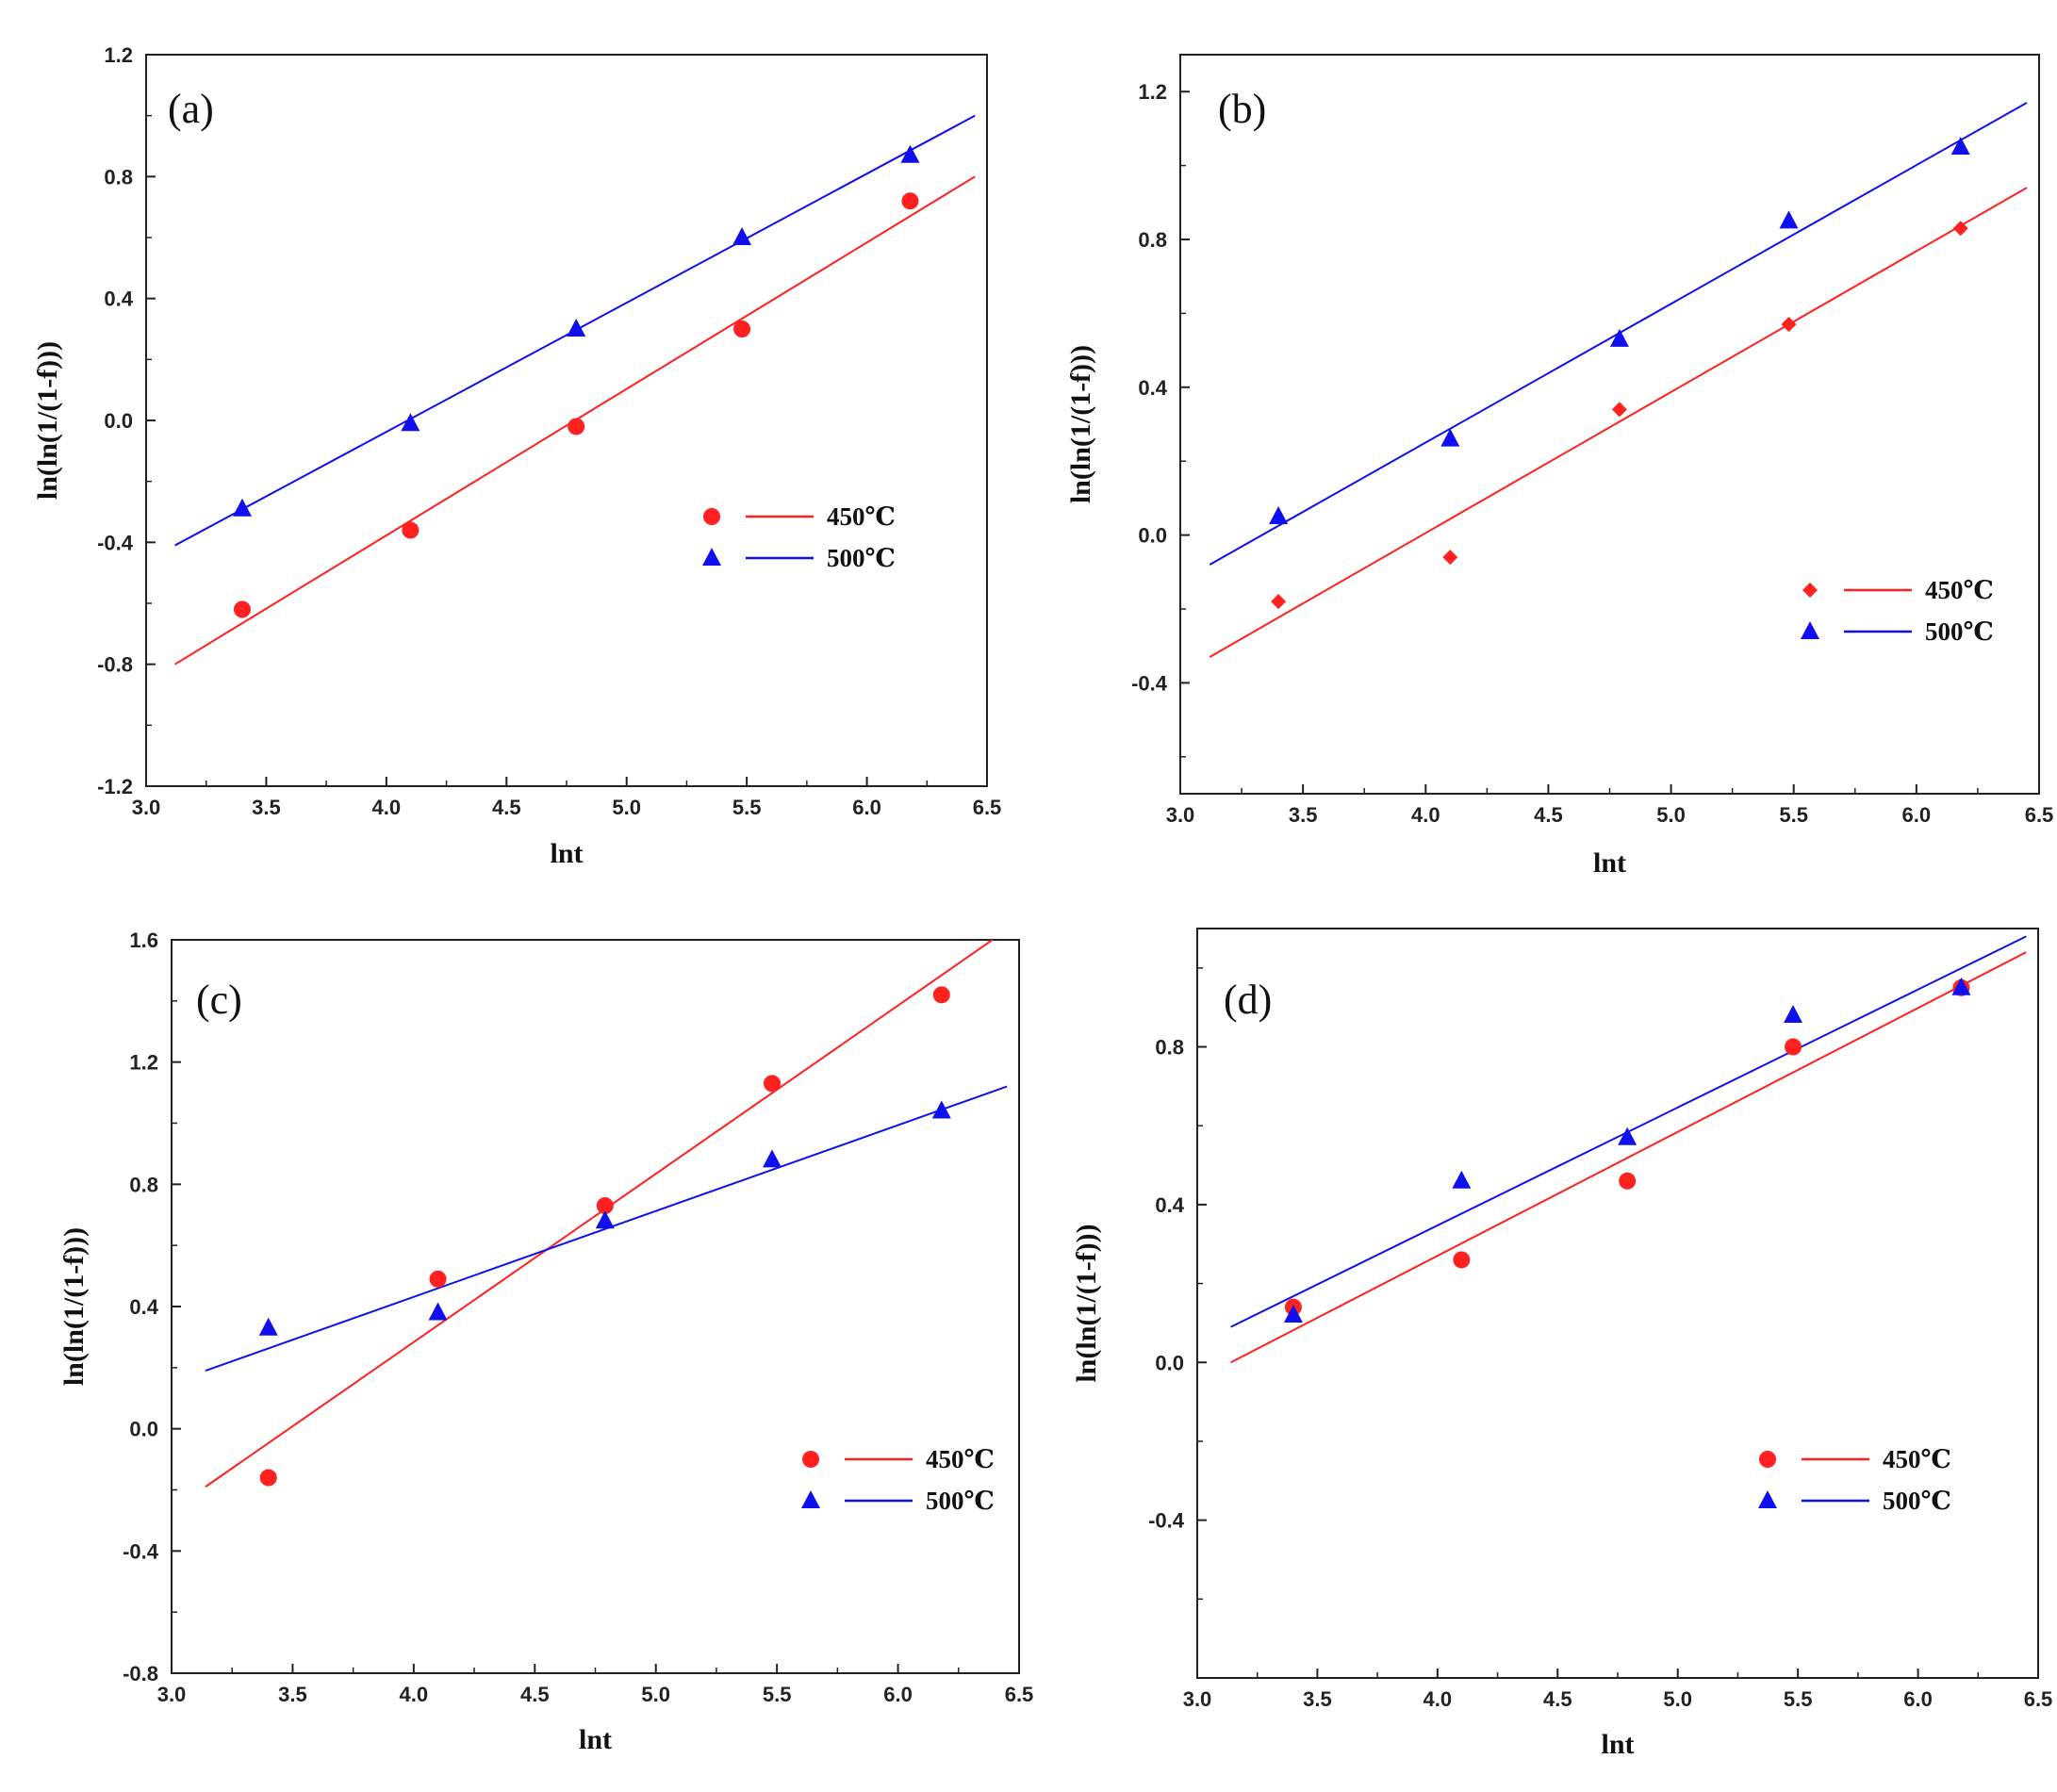 This screenshot has width=2057, height=1792. Describe the element at coordinates (1242, 109) in the screenshot. I see `panel-label: (b)` at that location.